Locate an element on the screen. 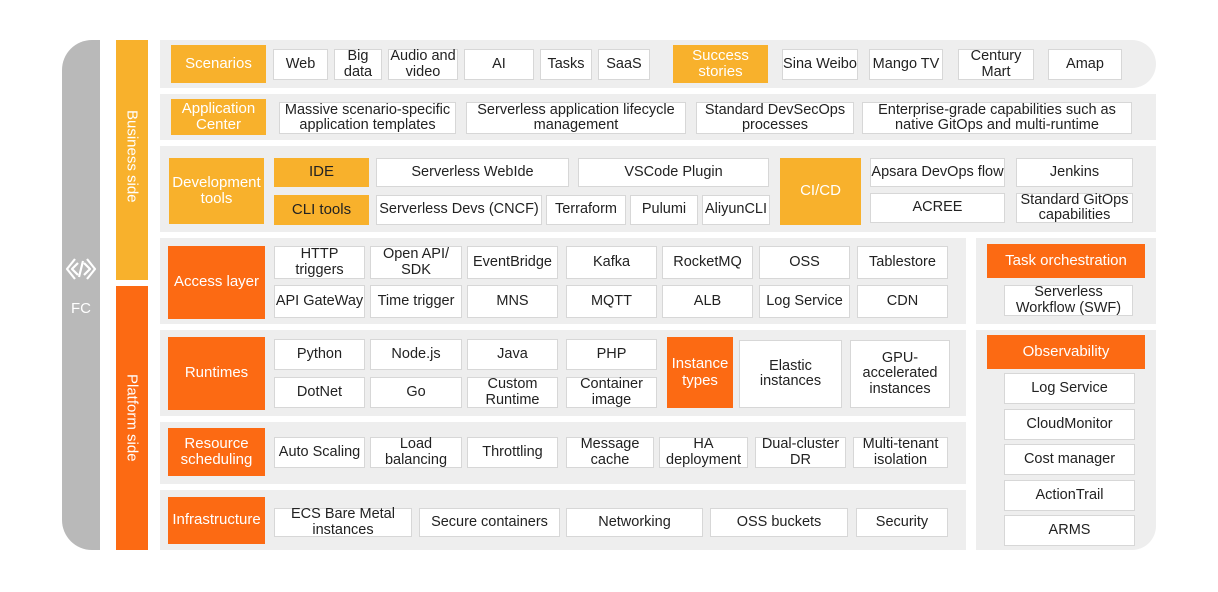 Image resolution: width=1218 pixels, height=592 pixels. cicd-box: ACREE is located at coordinates (937, 208).